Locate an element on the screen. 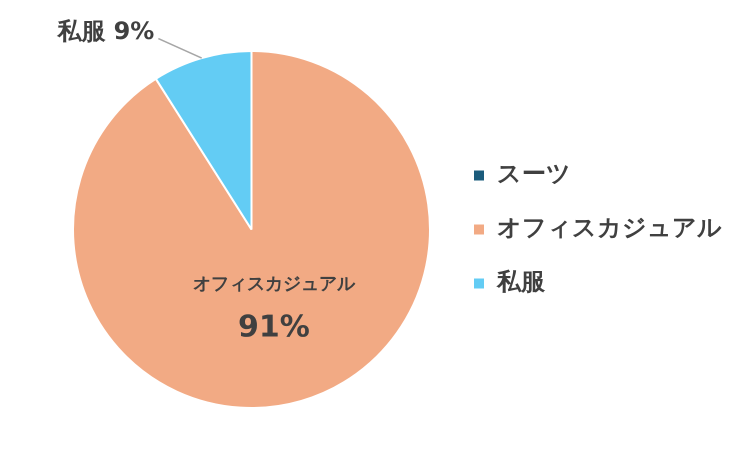 This screenshot has width=752, height=459. legend-label: 私服 is located at coordinates (521, 282).